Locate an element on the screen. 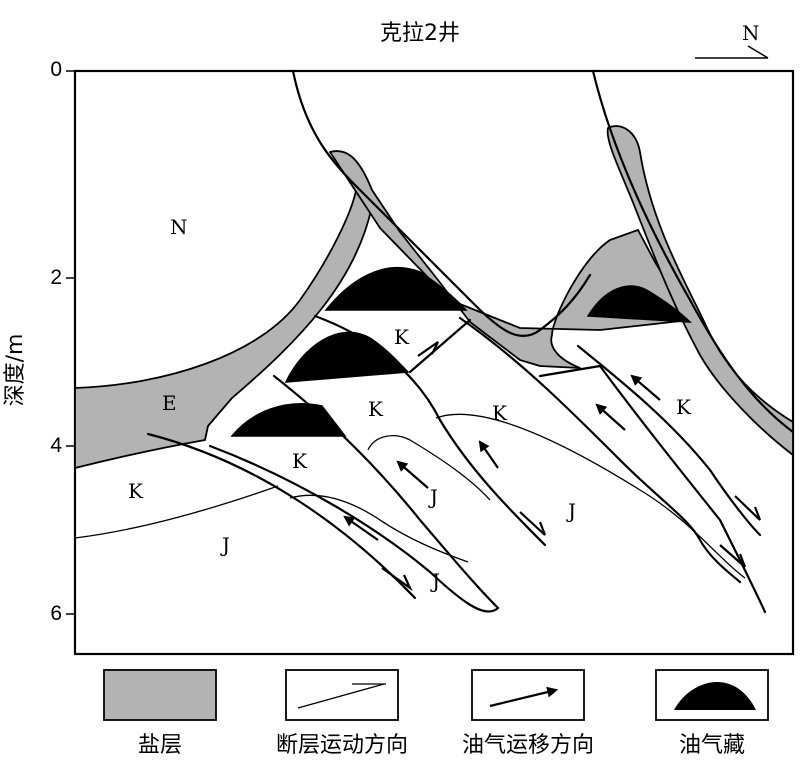  tick-label: 6 is located at coordinates (56, 613).